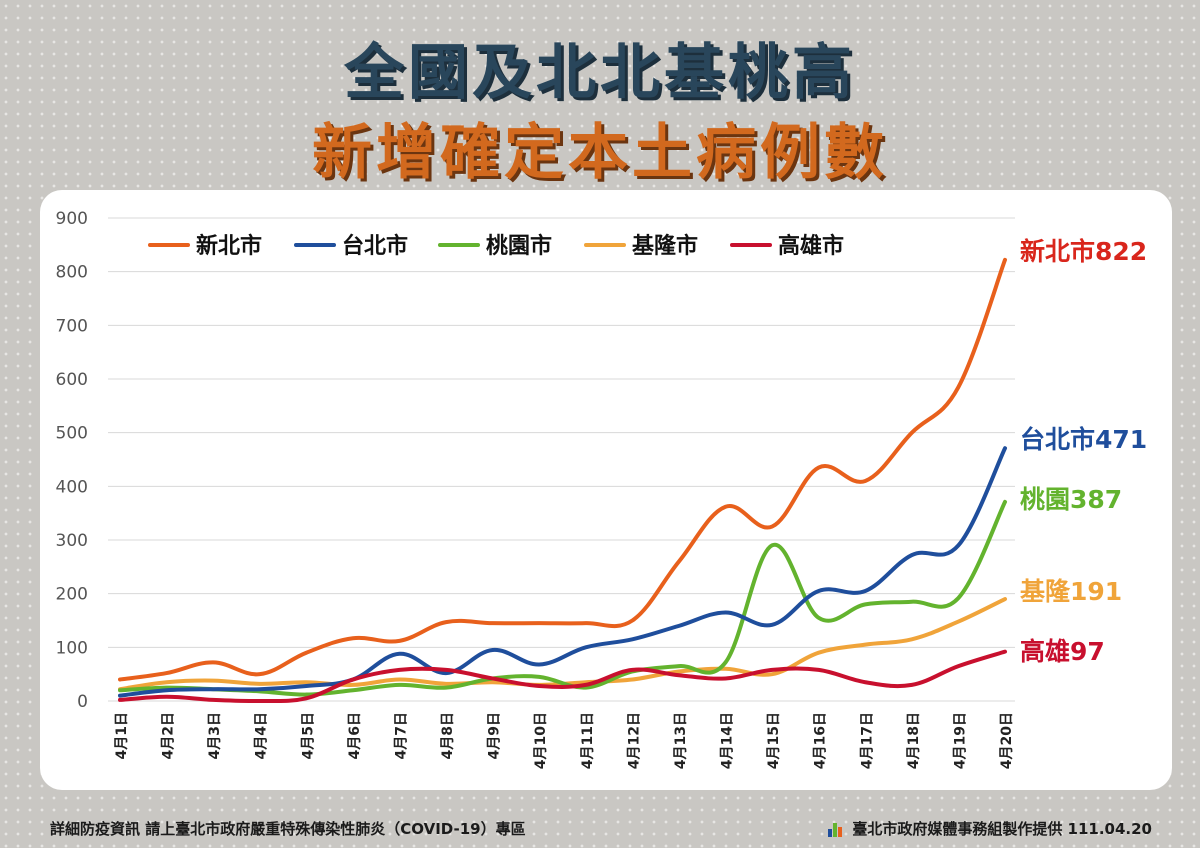  I want to click on legend-item-2: 桃園市, so click(495, 246).